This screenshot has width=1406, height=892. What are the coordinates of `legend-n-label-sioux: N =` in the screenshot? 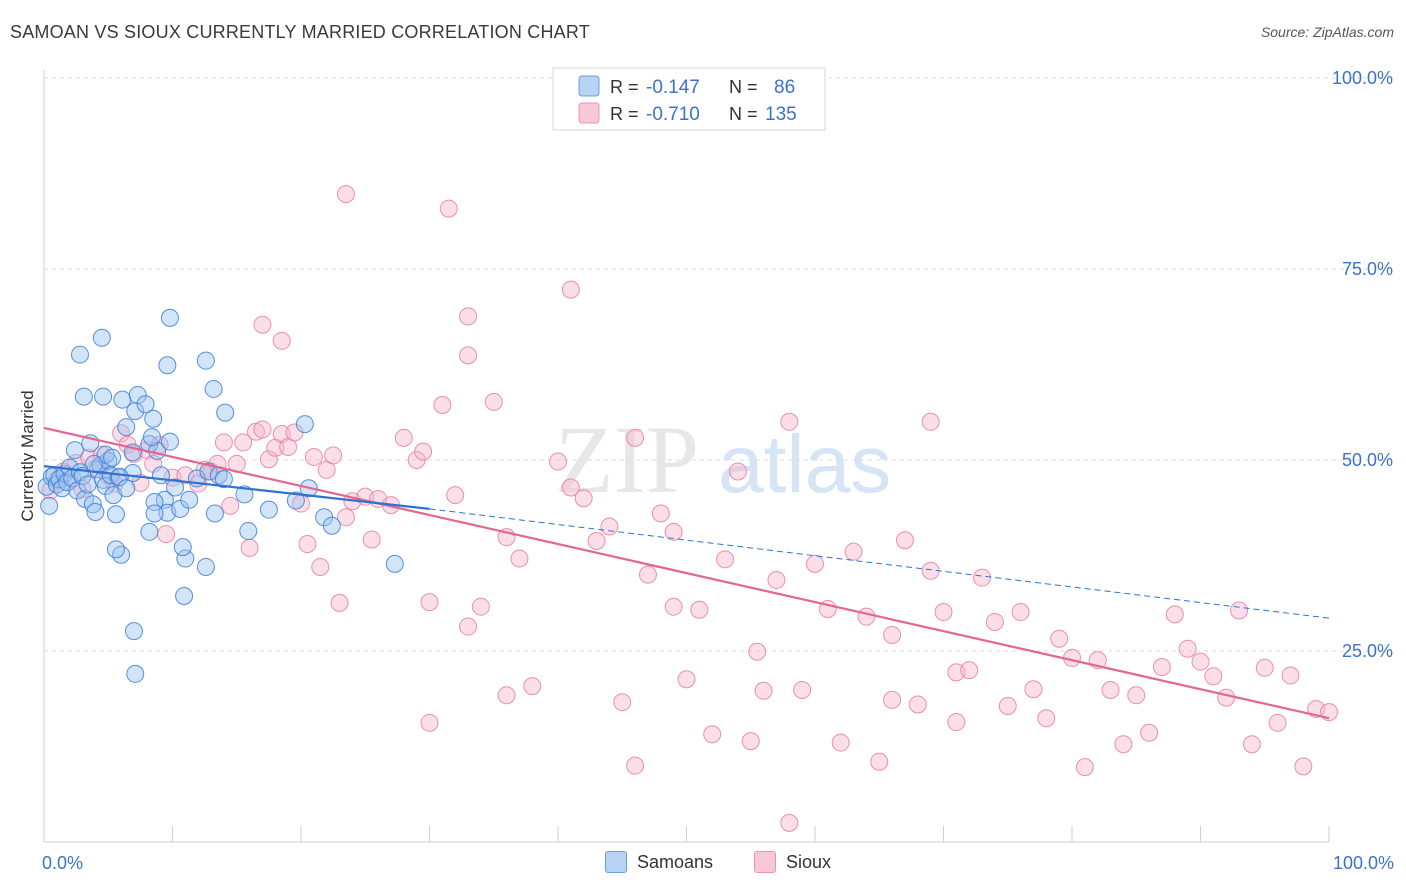 It's located at (743, 114).